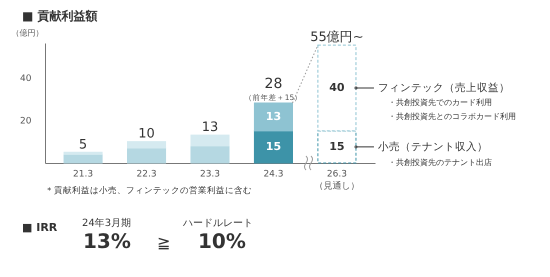  What do you see at coordinates (337, 87) in the screenshot?
I see `data-label: 40` at bounding box center [337, 87].